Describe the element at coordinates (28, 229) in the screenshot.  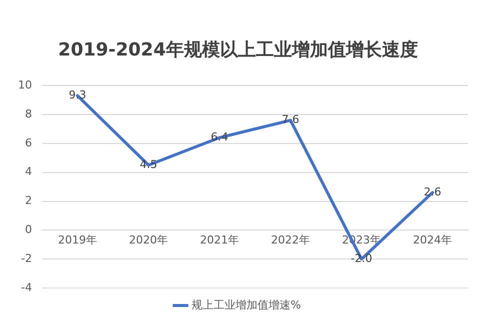
I see `y-tick-label: 0` at that location.